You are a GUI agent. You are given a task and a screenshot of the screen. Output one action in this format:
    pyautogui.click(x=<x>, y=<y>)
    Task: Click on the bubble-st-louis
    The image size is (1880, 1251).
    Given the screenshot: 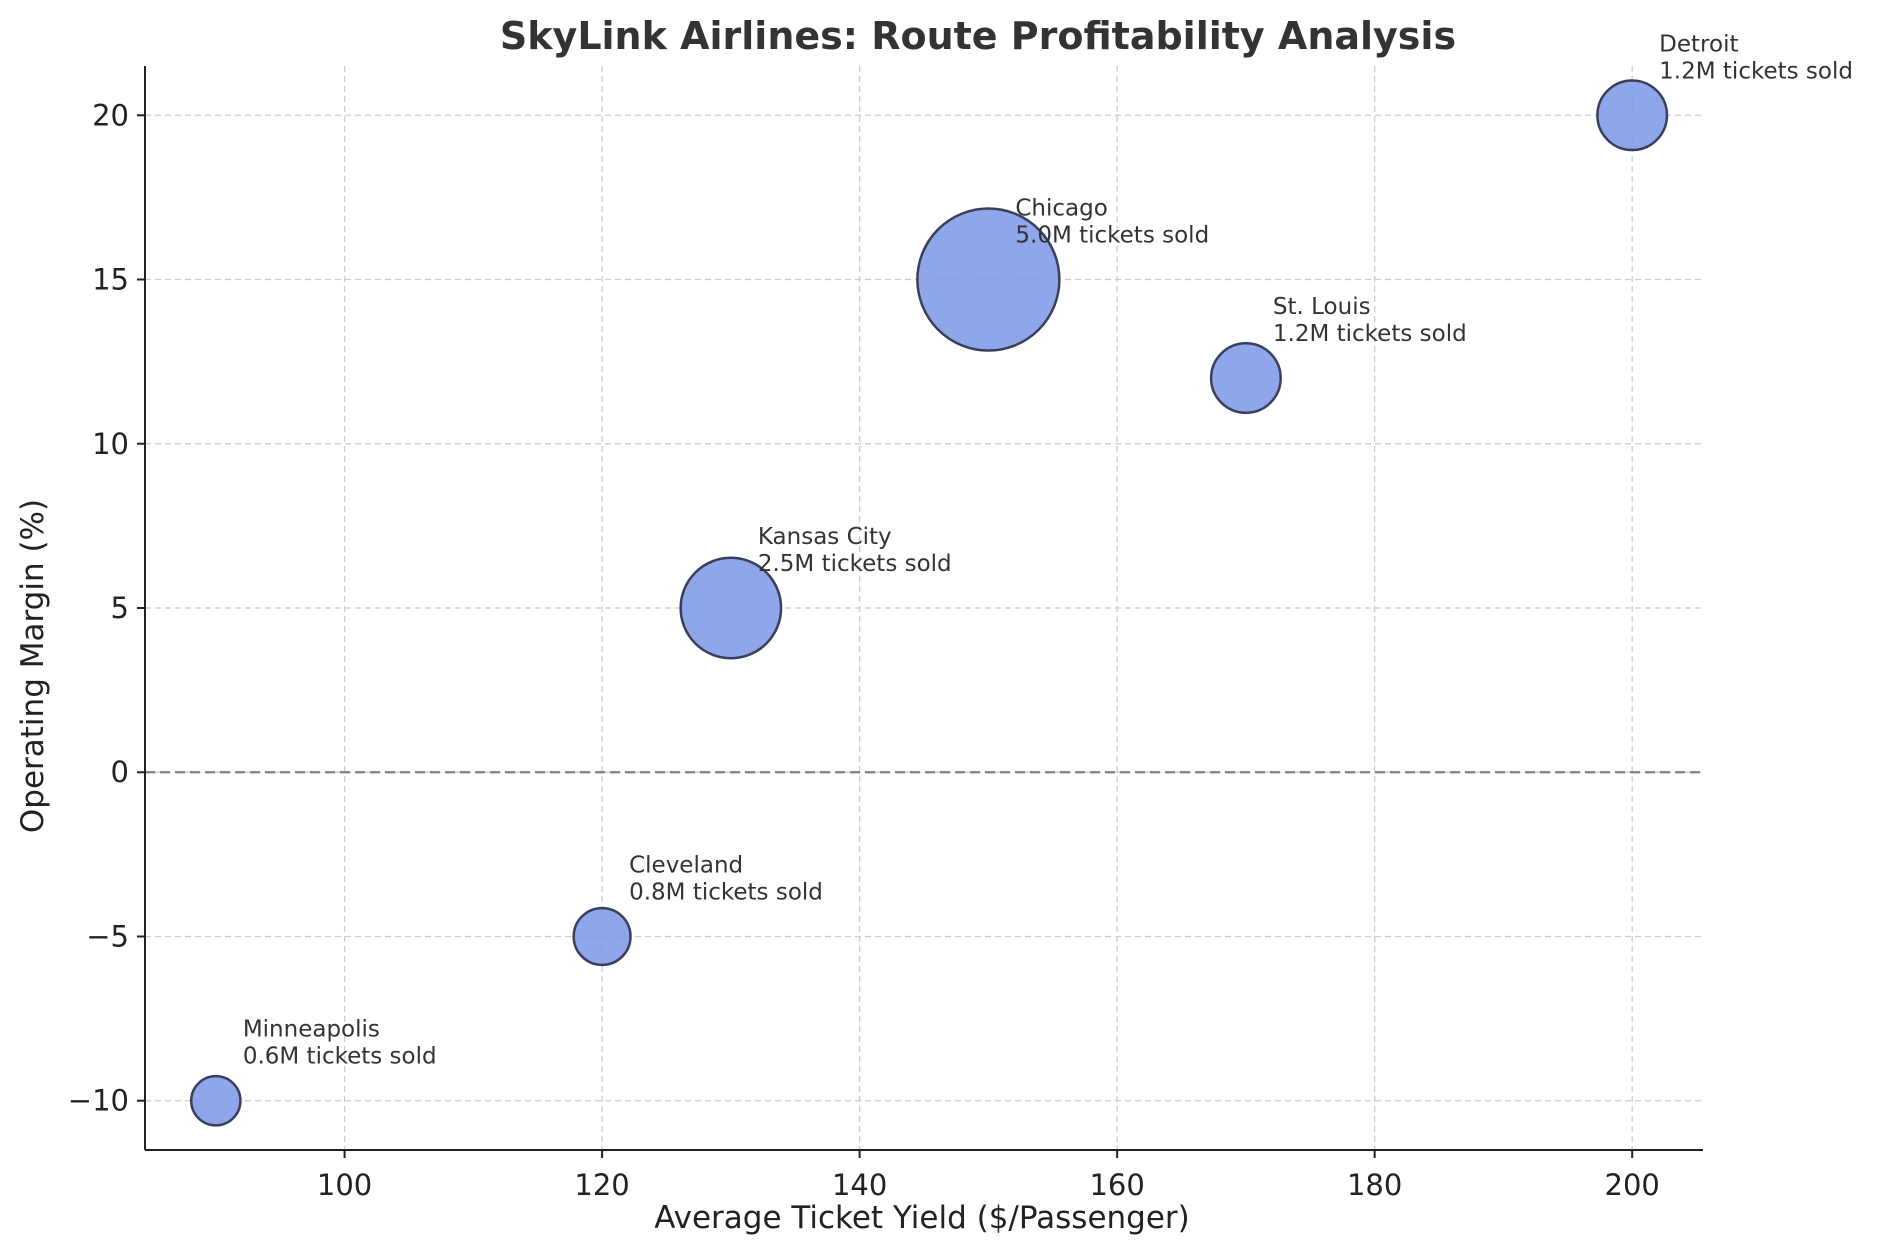 What is the action you would take?
    pyautogui.click(x=1245, y=378)
    